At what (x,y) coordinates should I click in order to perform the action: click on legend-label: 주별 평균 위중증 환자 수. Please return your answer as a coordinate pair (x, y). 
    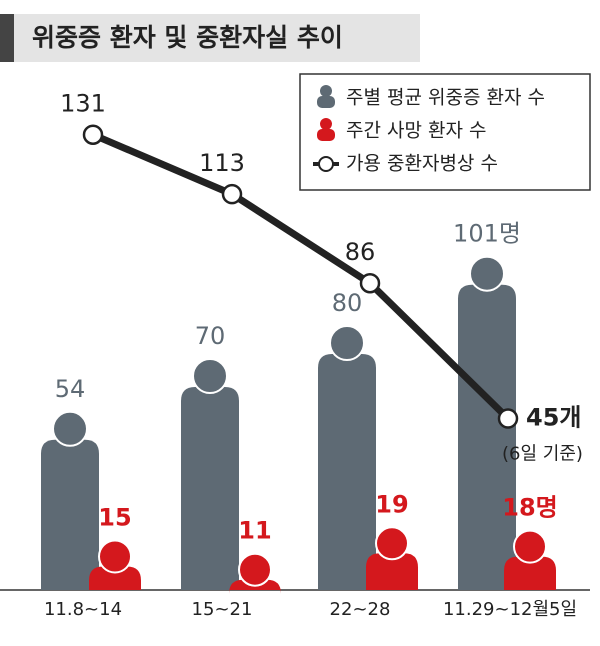
    Looking at the image, I should click on (445, 98).